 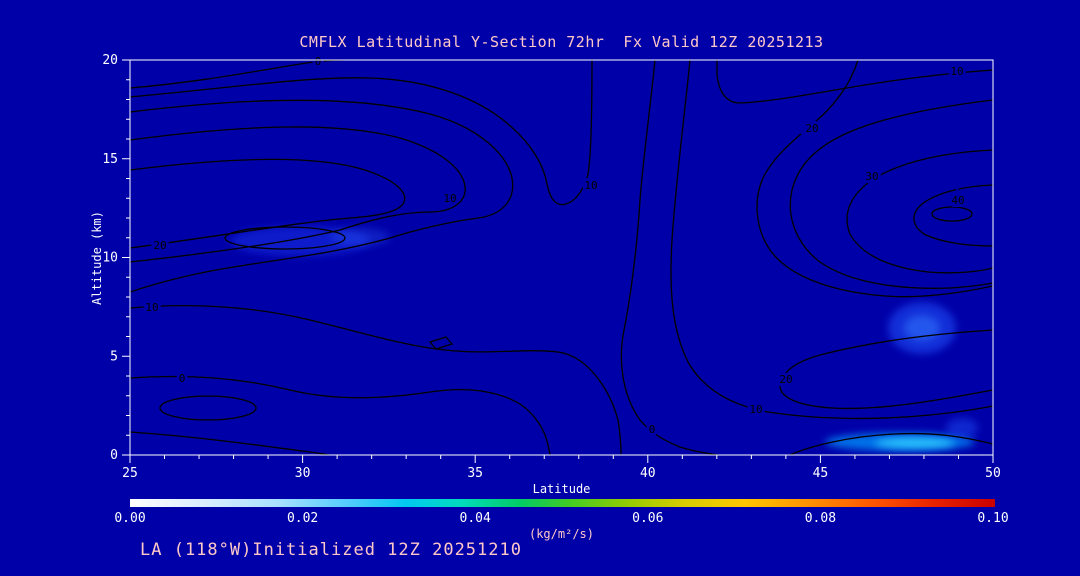 What do you see at coordinates (97, 258) in the screenshot?
I see `y-axis-title: Altitude (km)` at bounding box center [97, 258].